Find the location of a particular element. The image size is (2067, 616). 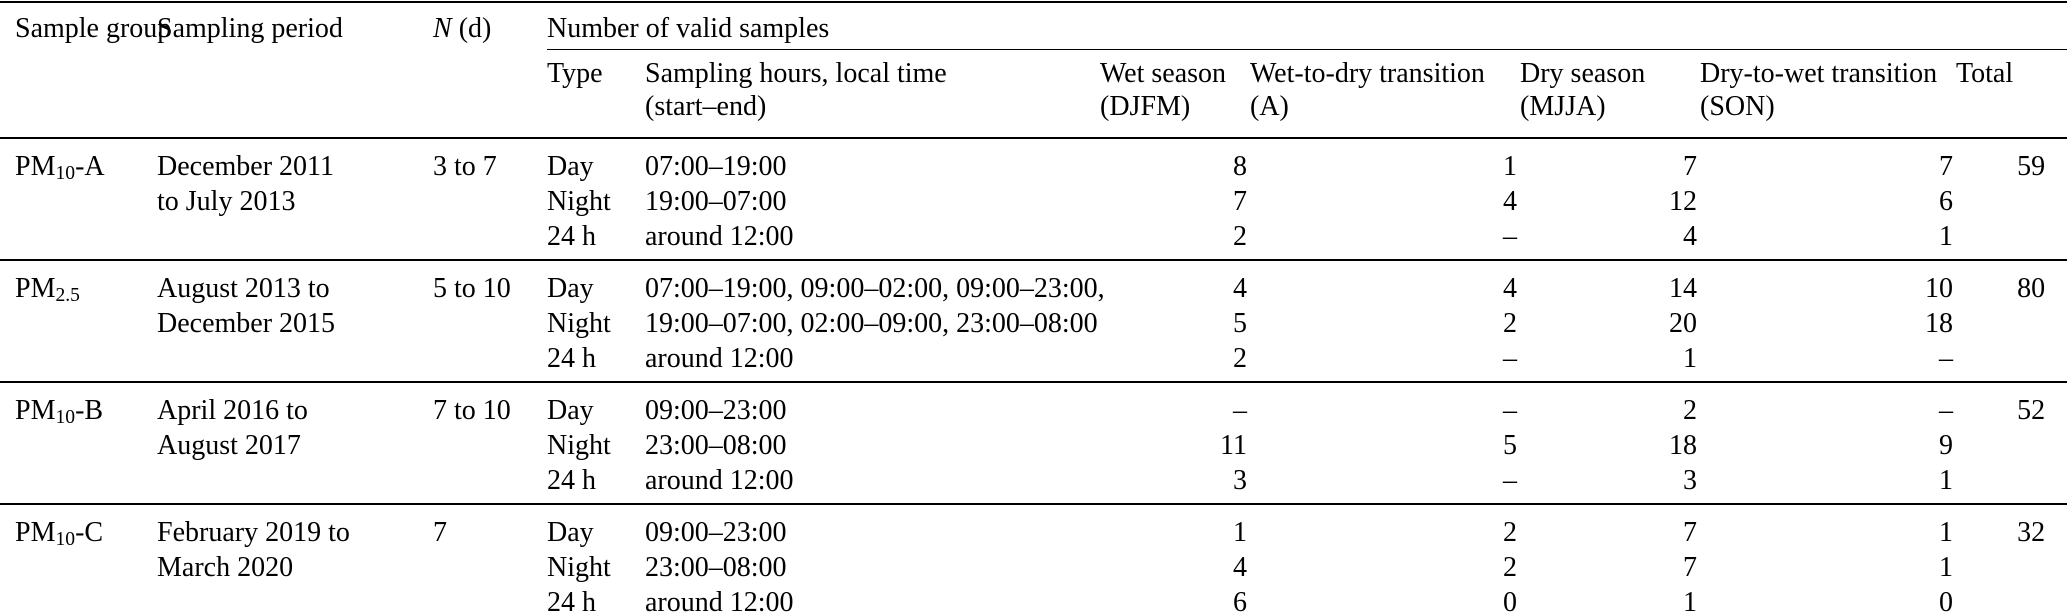

period-line2: December 2015 is located at coordinates (246, 323).